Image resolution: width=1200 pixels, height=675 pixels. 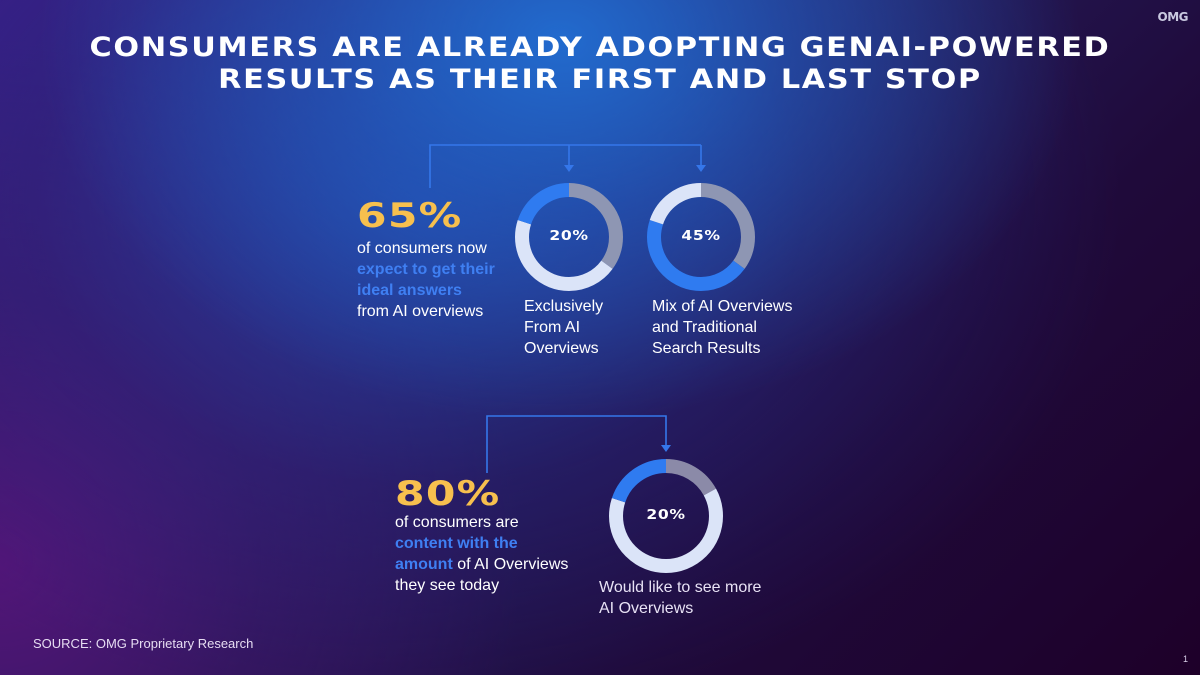 I want to click on desc-highlight: amount, so click(x=424, y=564).